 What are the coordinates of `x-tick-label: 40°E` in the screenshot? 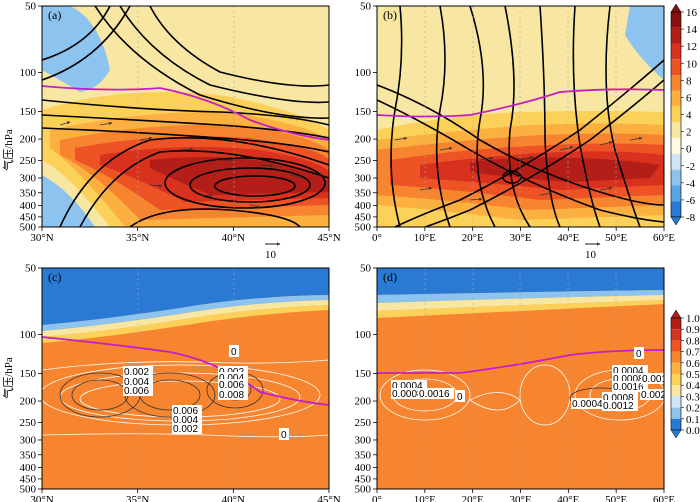 It's located at (568, 498).